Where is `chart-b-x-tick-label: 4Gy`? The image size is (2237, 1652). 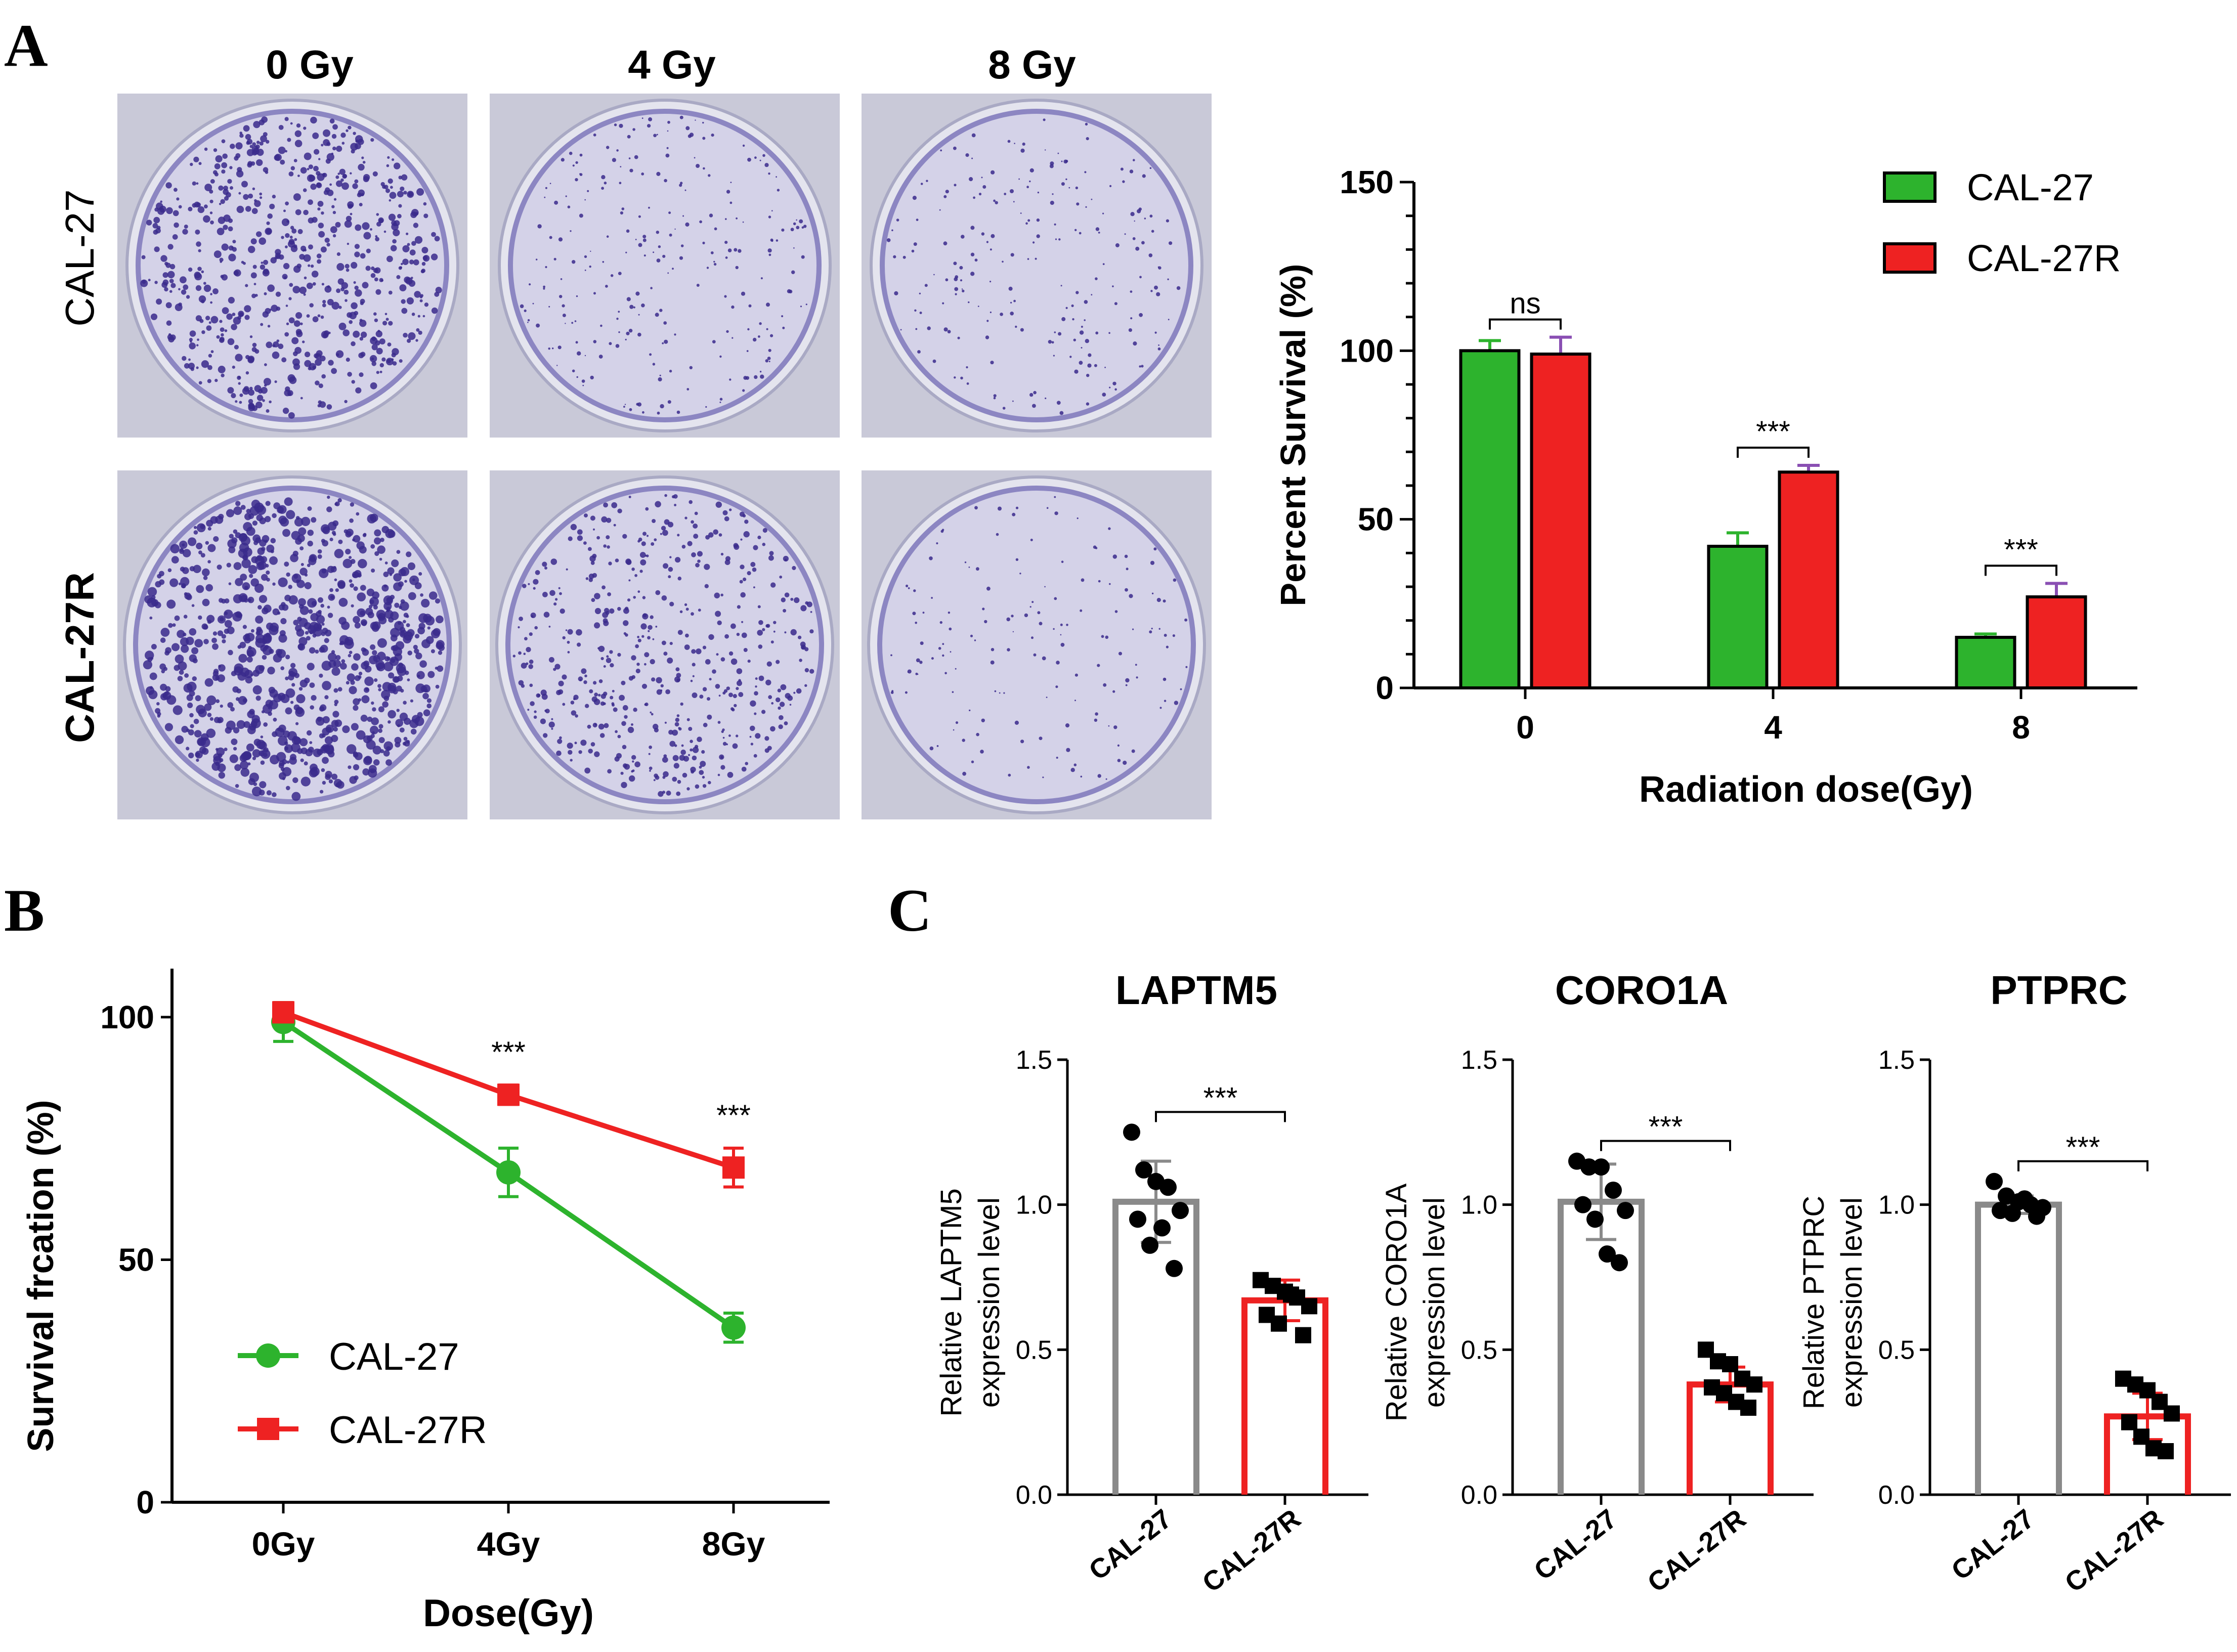 chart-b-x-tick-label: 4Gy is located at coordinates (508, 1543).